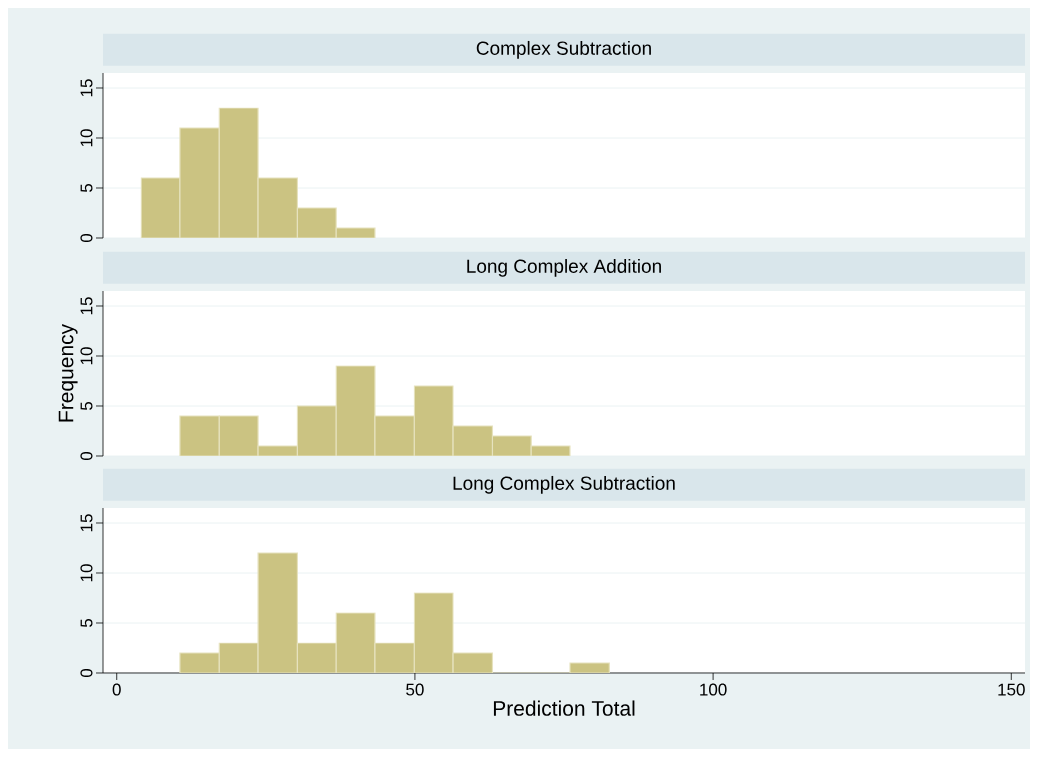 This screenshot has height=757, width=1038. I want to click on x-axis-title: Prediction Total, so click(564, 708).